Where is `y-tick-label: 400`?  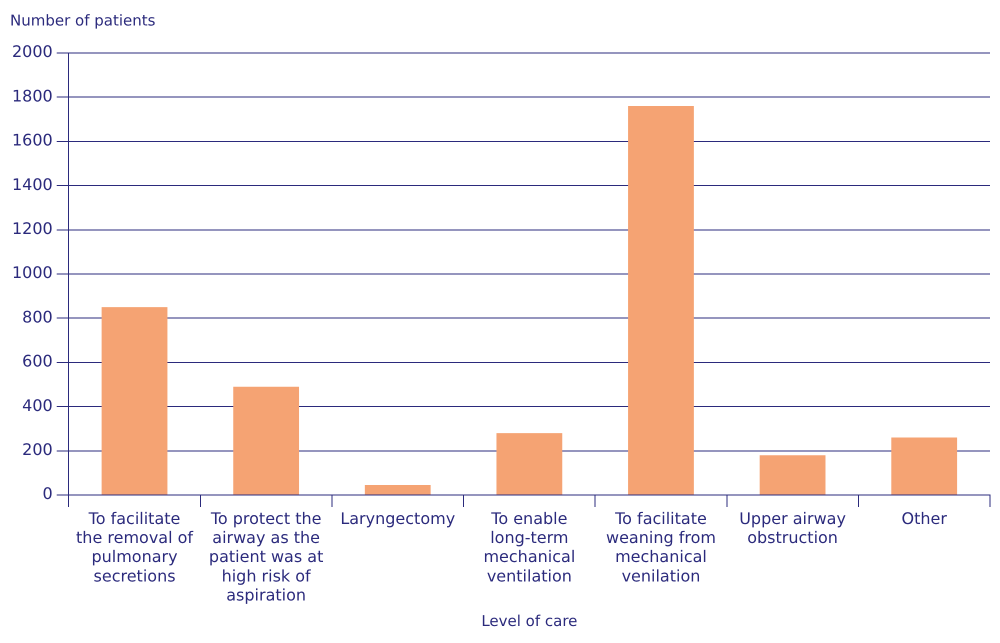 y-tick-label: 400 is located at coordinates (37, 405).